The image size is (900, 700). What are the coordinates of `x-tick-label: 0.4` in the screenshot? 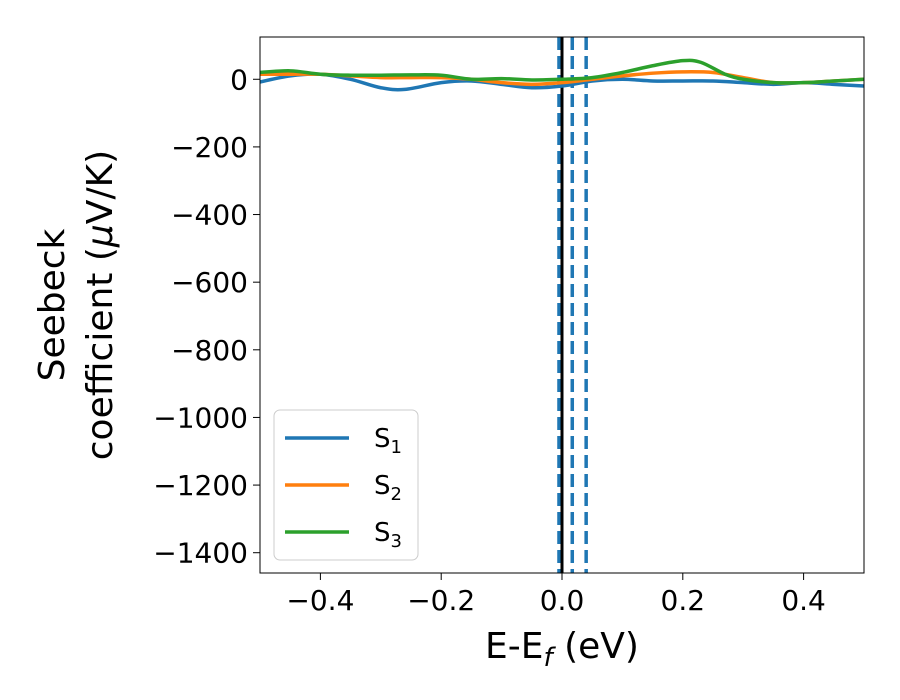 It's located at (803, 600).